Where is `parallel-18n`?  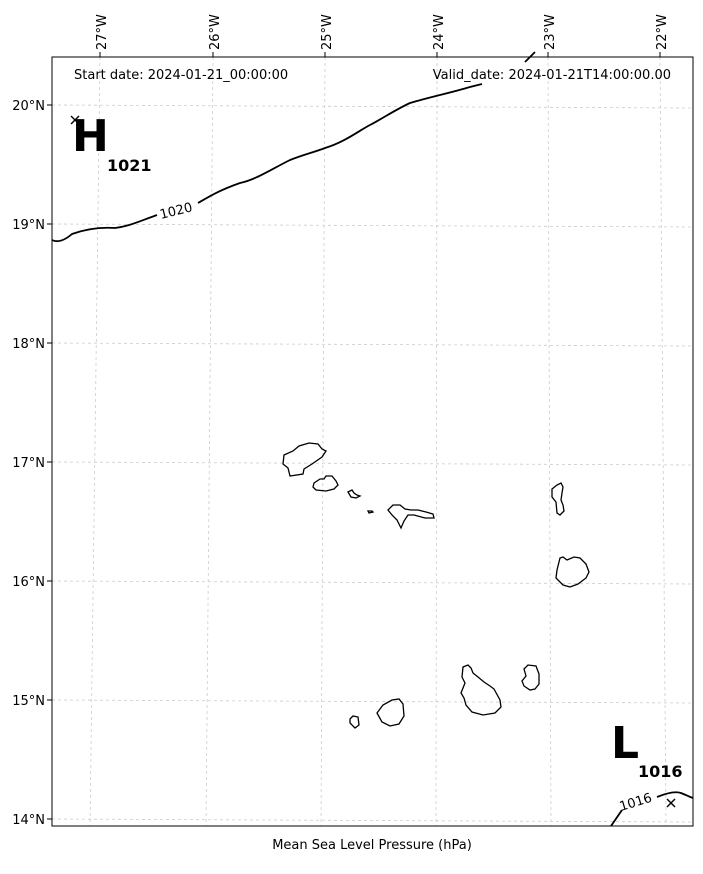
parallel-18n is located at coordinates (372, 344).